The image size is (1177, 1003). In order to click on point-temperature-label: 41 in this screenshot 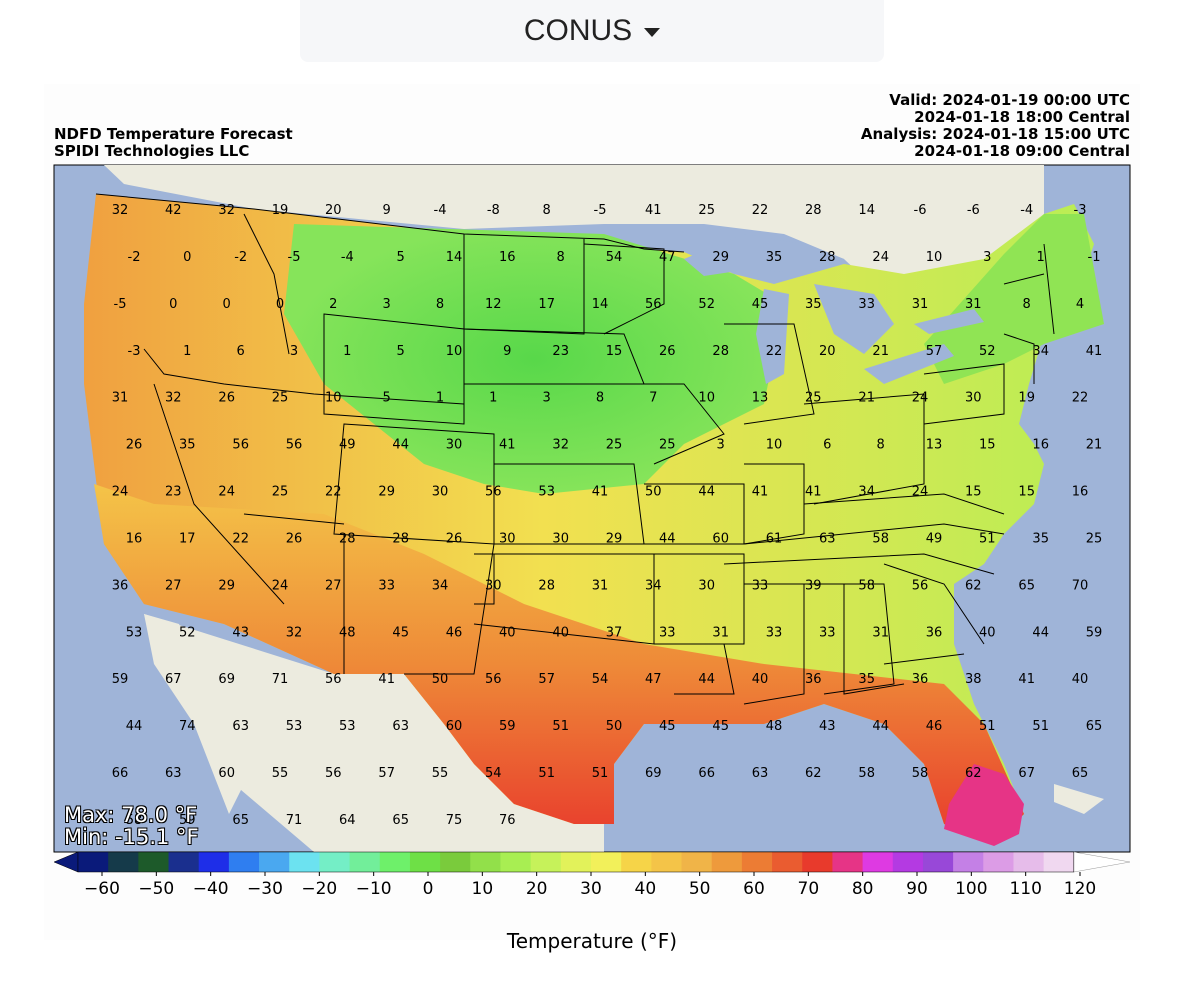, I will do `click(760, 492)`.